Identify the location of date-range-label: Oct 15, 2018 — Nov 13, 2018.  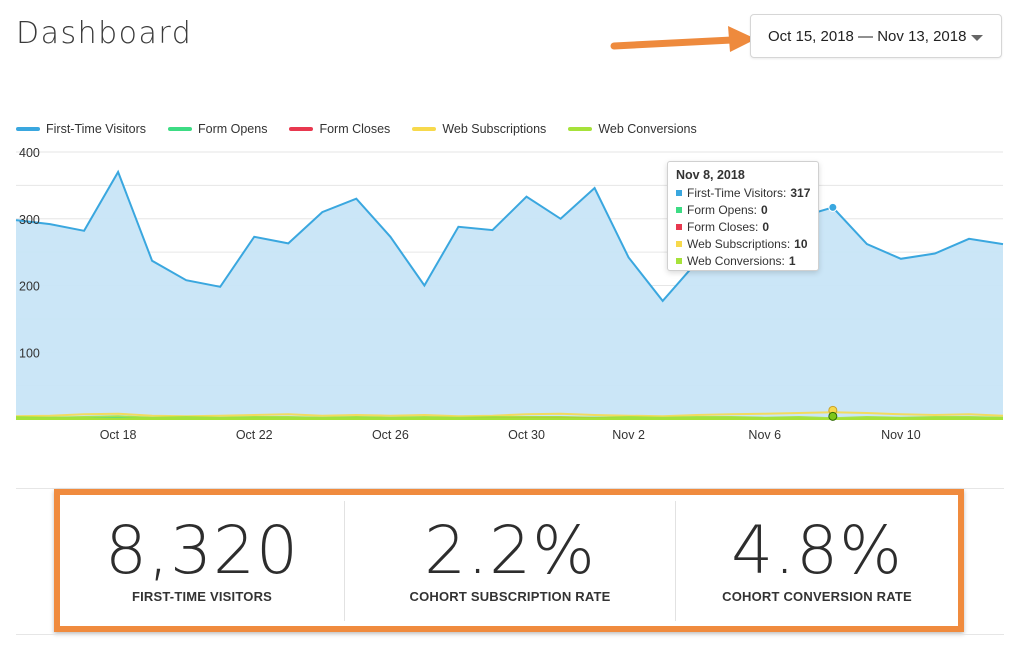
(867, 36).